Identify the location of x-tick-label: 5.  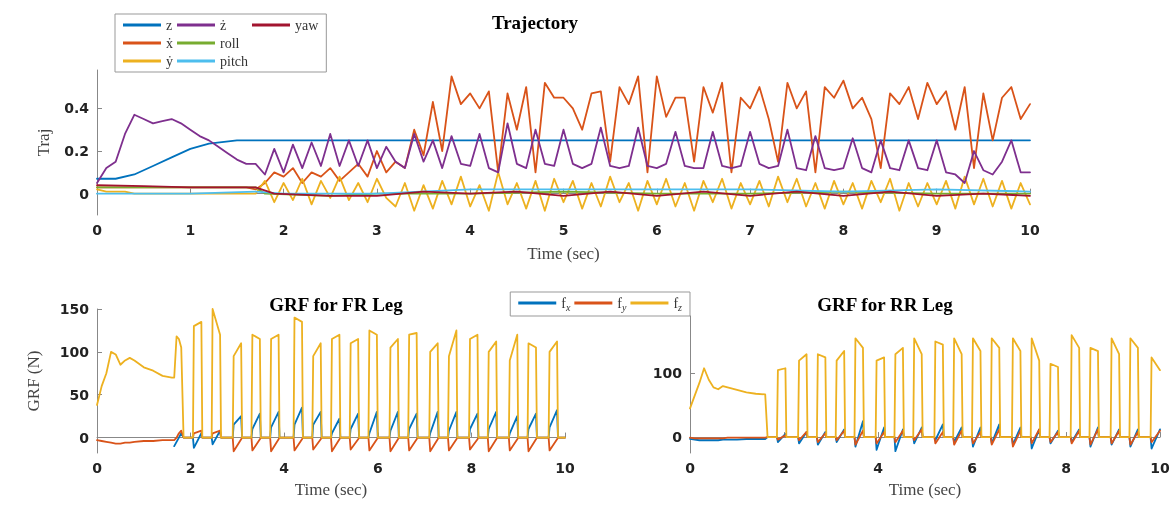
(563, 230).